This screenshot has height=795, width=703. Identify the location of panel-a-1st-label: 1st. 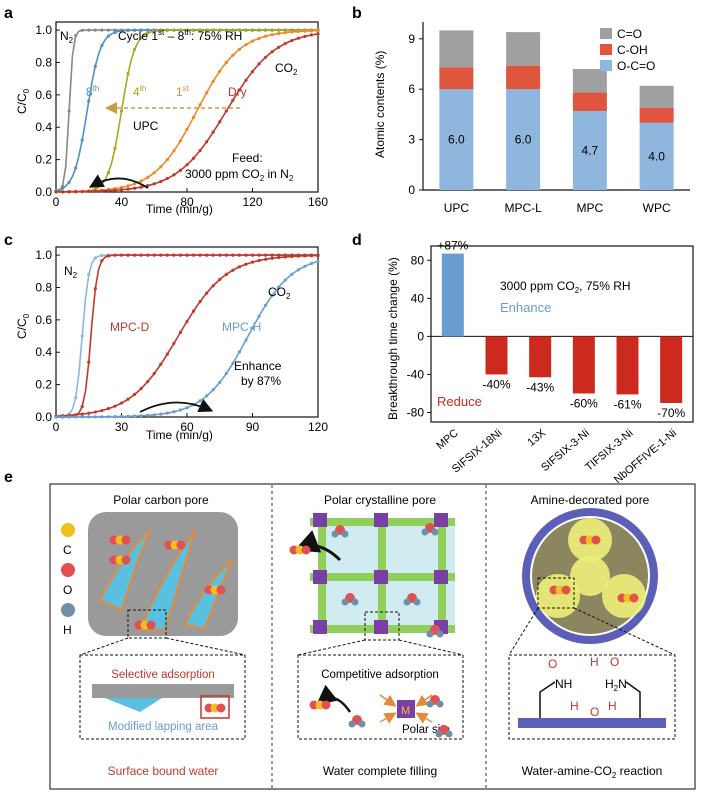
(183, 91).